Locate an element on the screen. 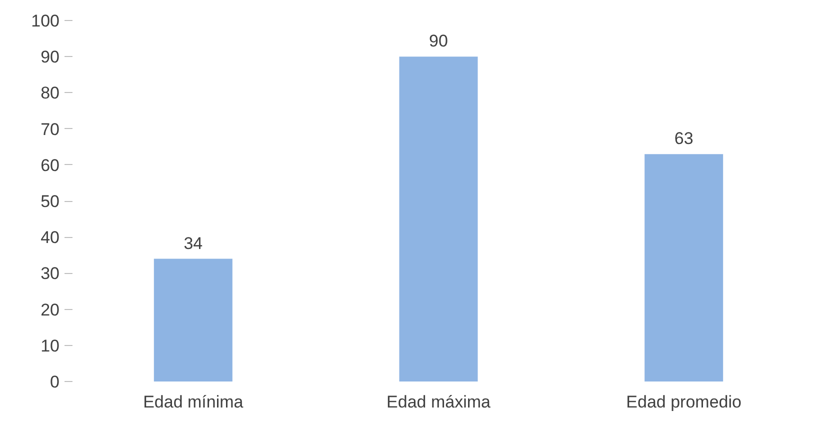 This screenshot has height=421, width=816. x-tick-label: Edad promedio is located at coordinates (684, 402).